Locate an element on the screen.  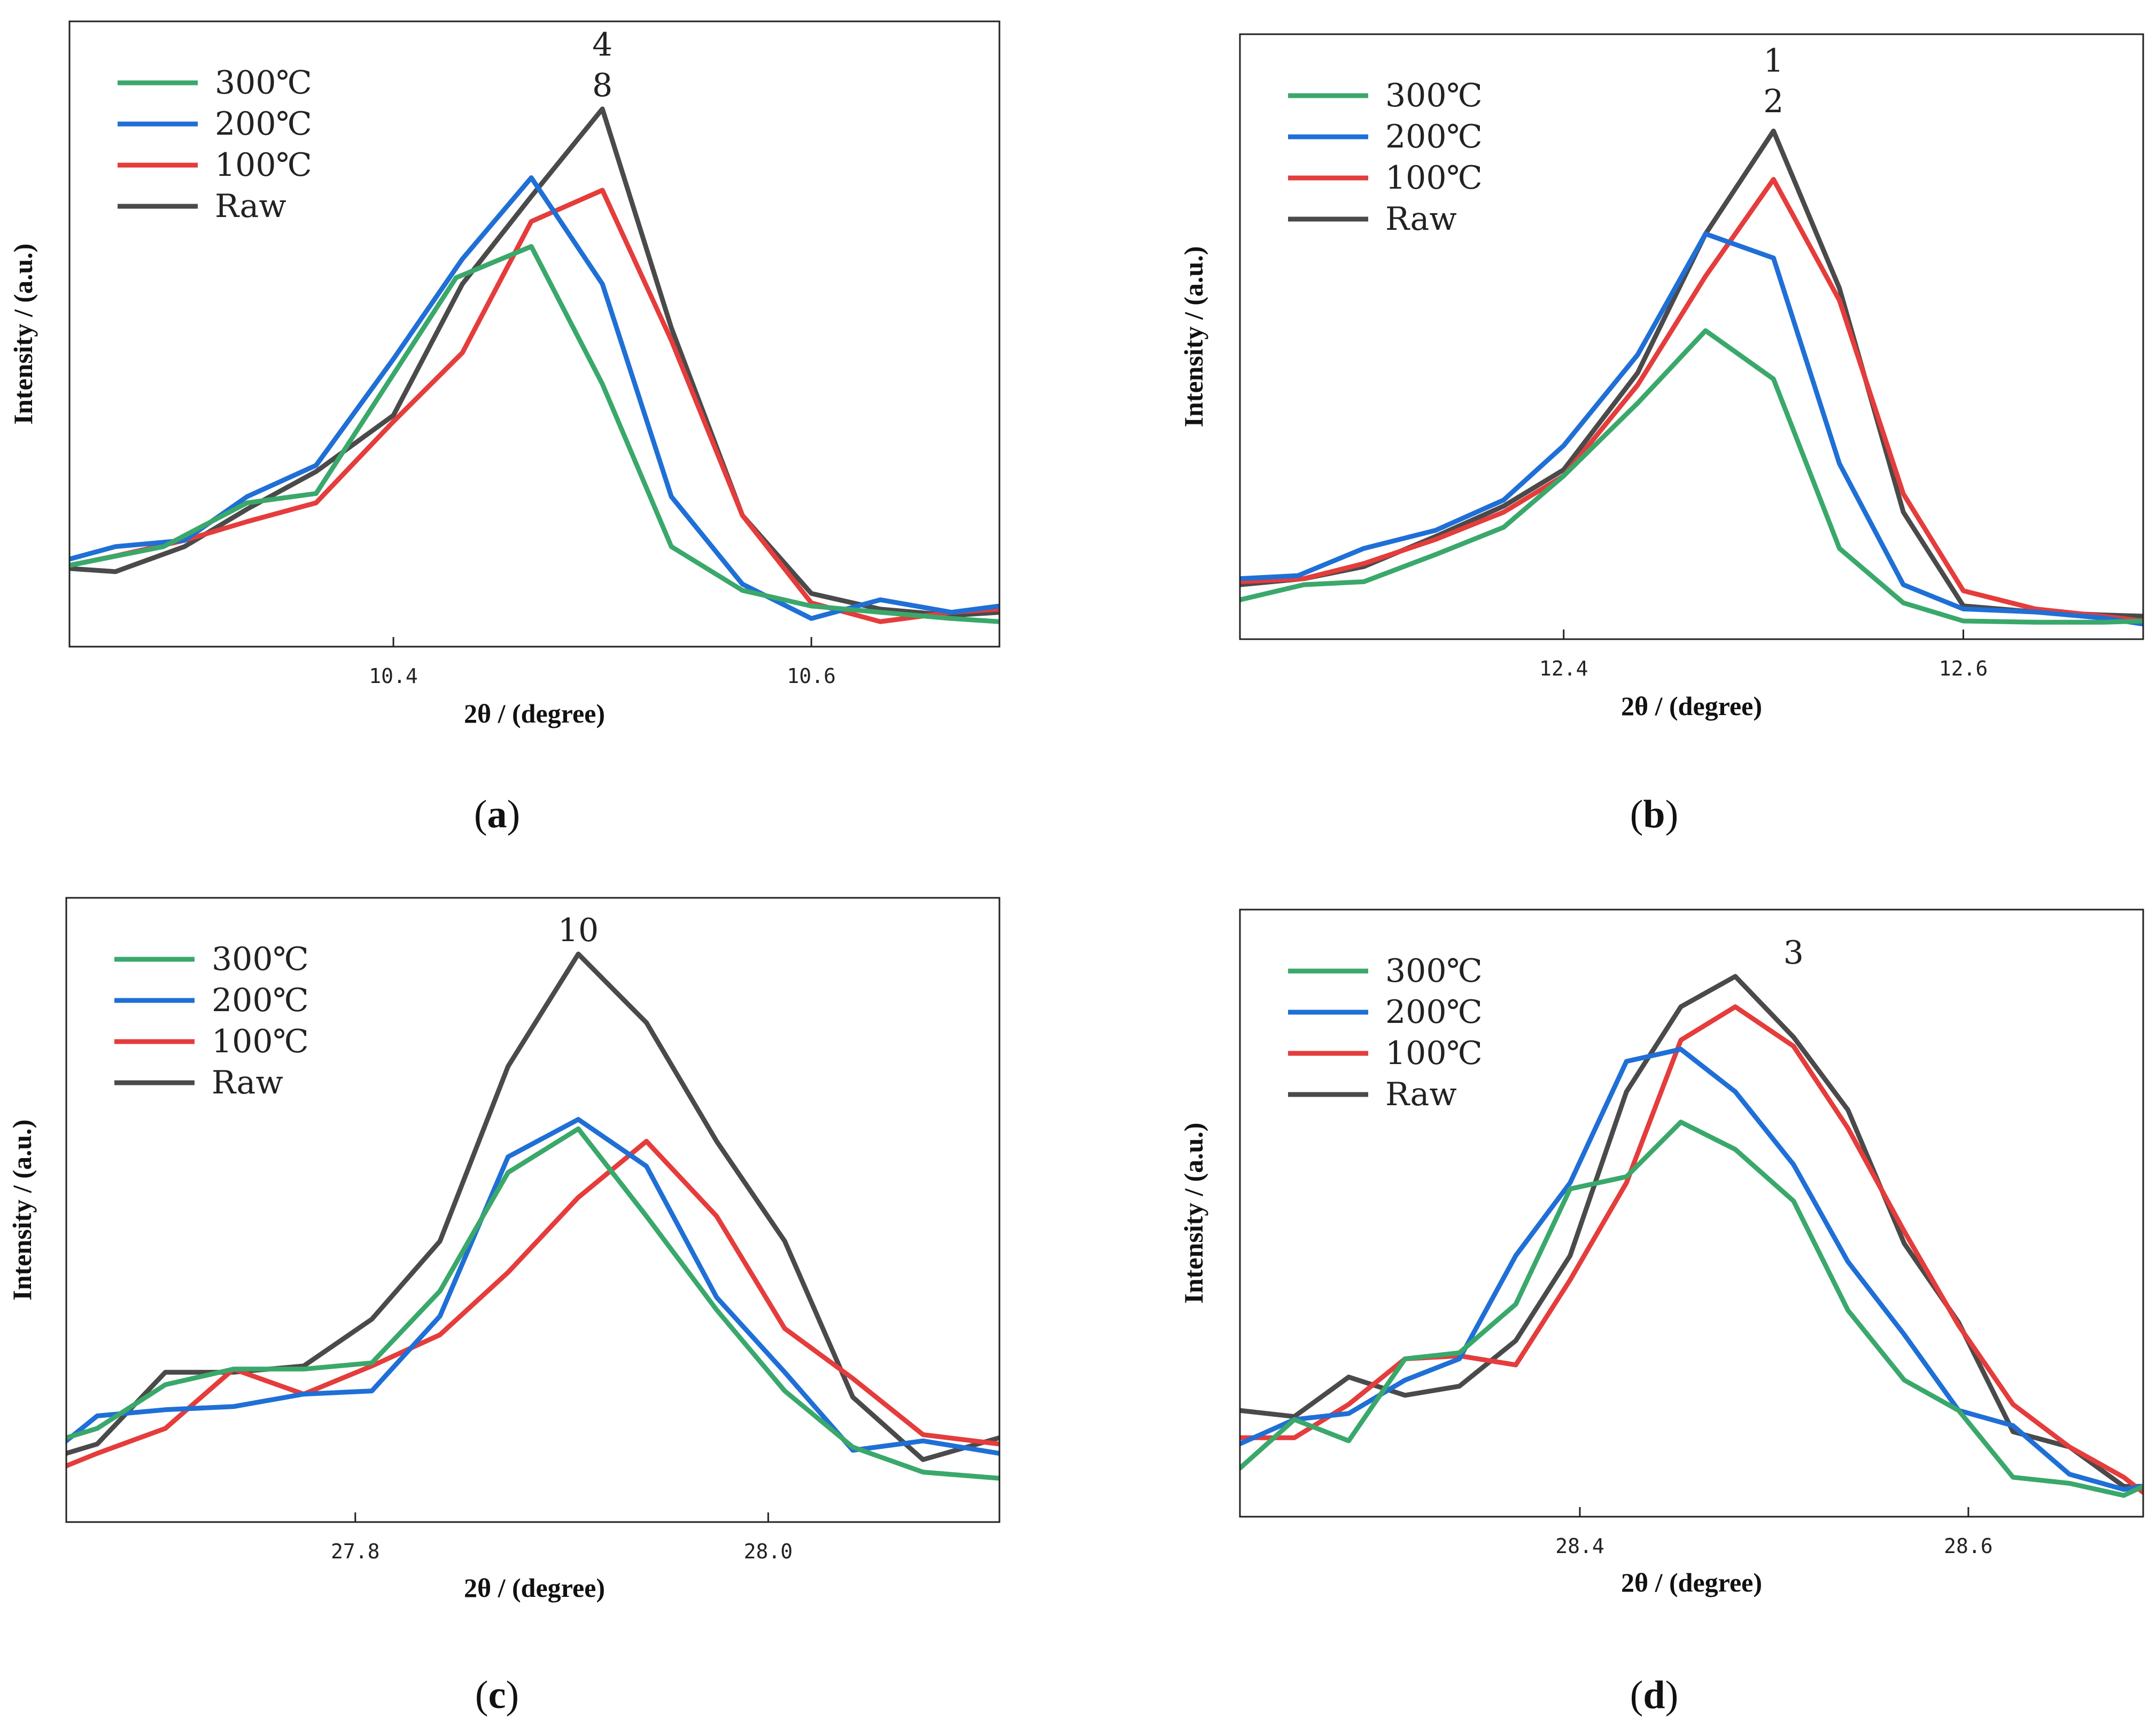
x-tick-label: 28.4 is located at coordinates (1580, 1546).